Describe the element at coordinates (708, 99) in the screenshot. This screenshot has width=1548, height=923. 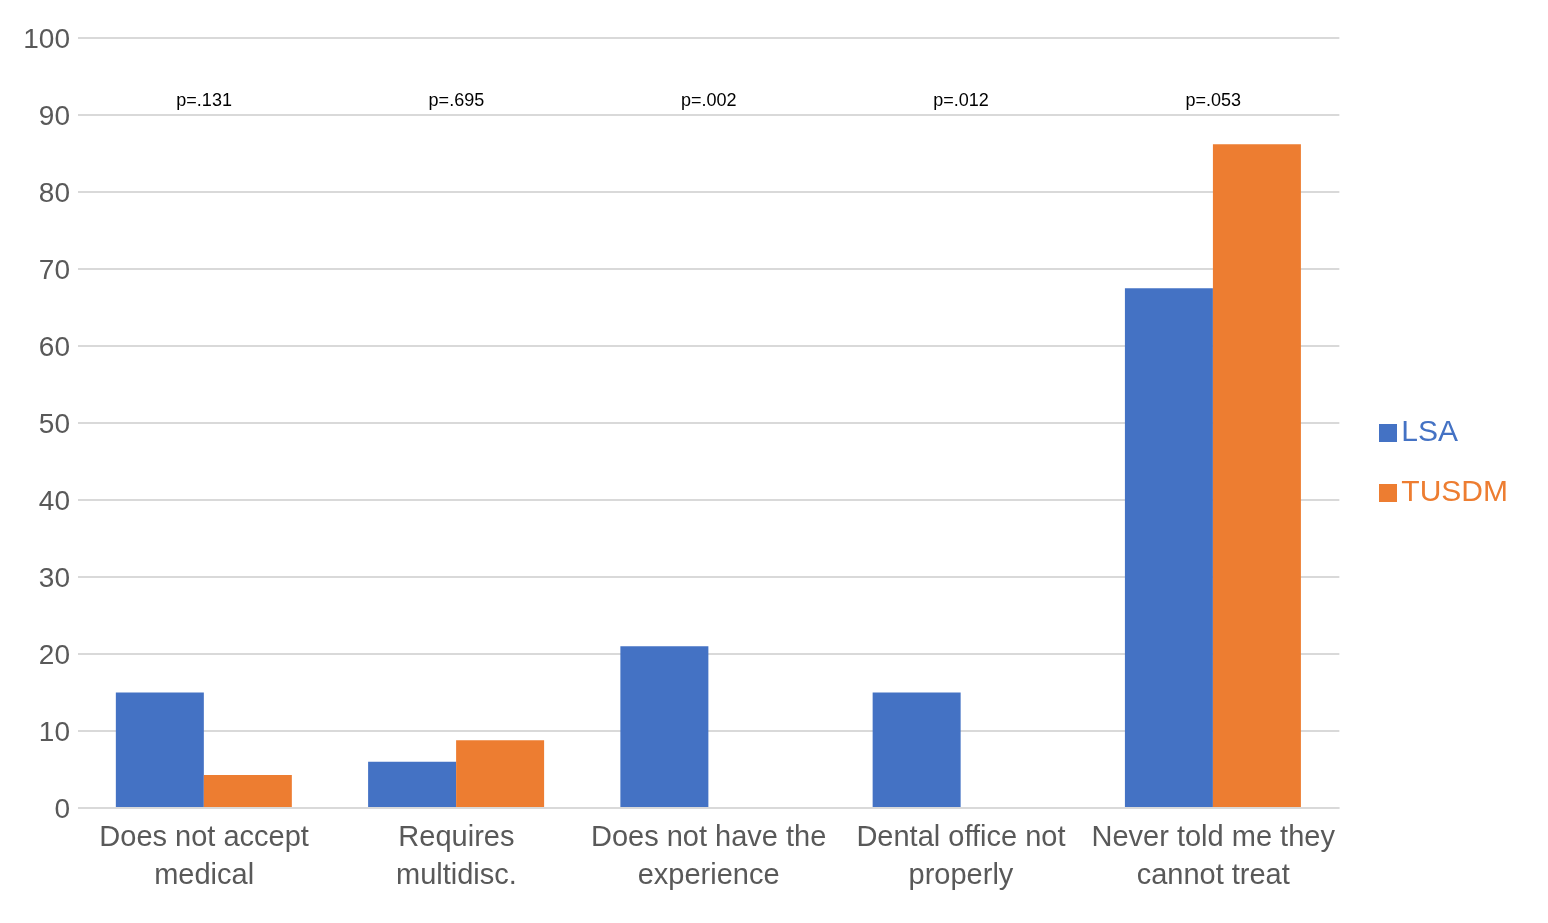
I see `annotation: p=.002` at that location.